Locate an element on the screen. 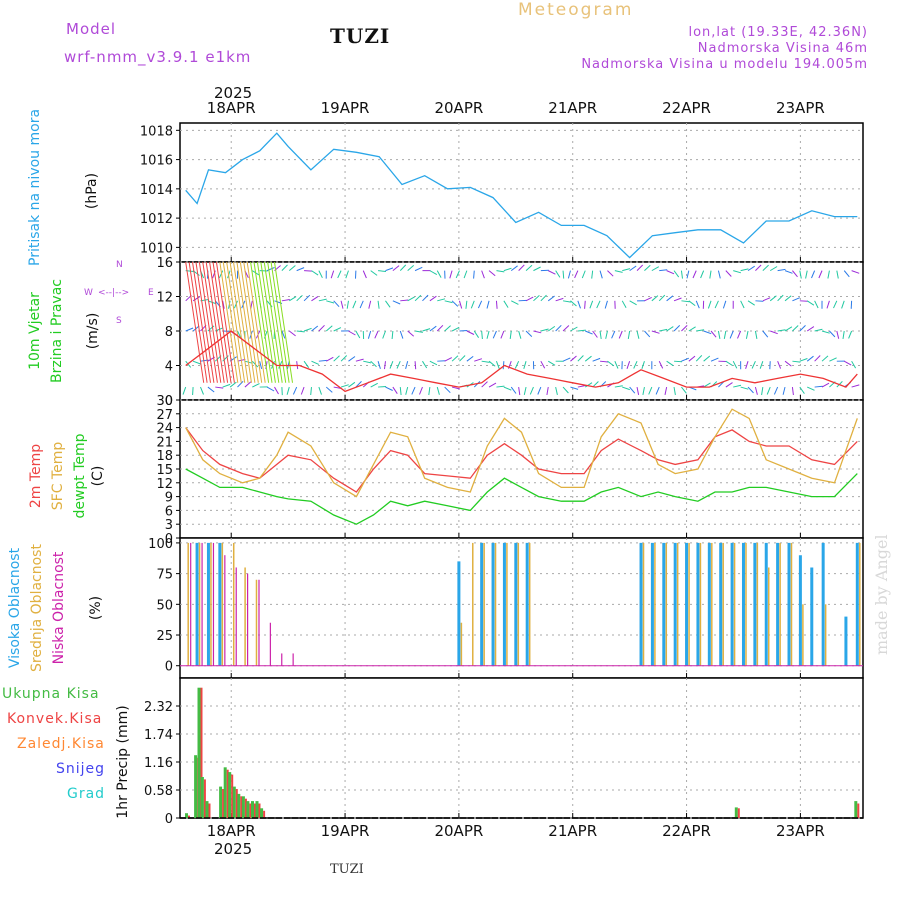 The image size is (900, 900). bottom-day-label: 19APR is located at coordinates (345, 831).